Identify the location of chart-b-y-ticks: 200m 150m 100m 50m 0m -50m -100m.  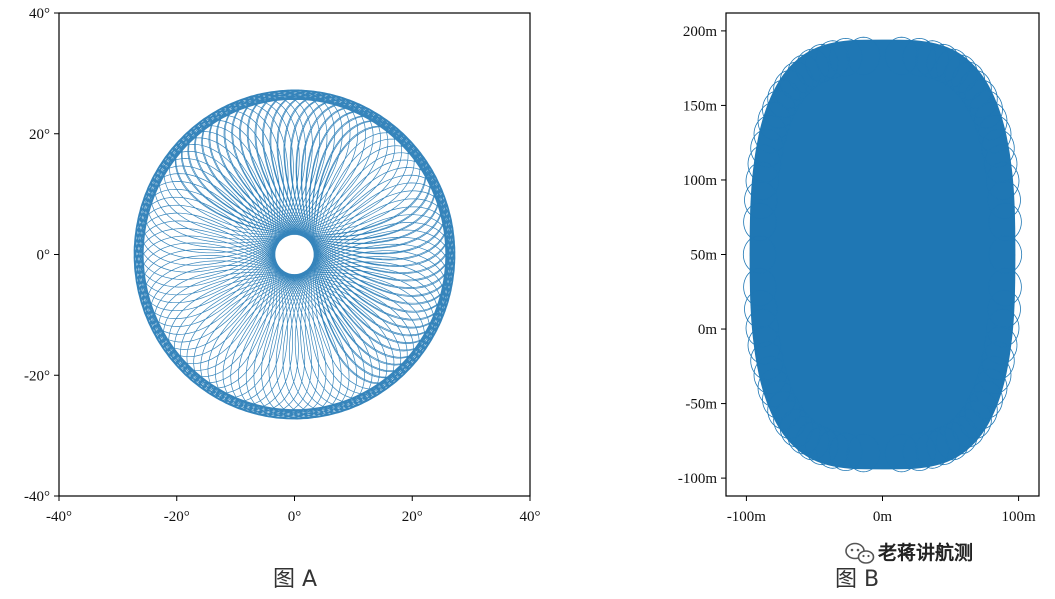
(702, 255).